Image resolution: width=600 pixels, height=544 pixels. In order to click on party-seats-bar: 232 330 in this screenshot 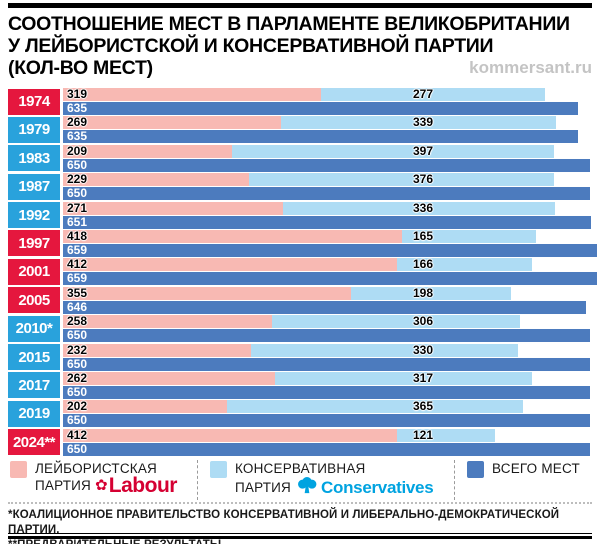, I will do `click(327, 349)`.